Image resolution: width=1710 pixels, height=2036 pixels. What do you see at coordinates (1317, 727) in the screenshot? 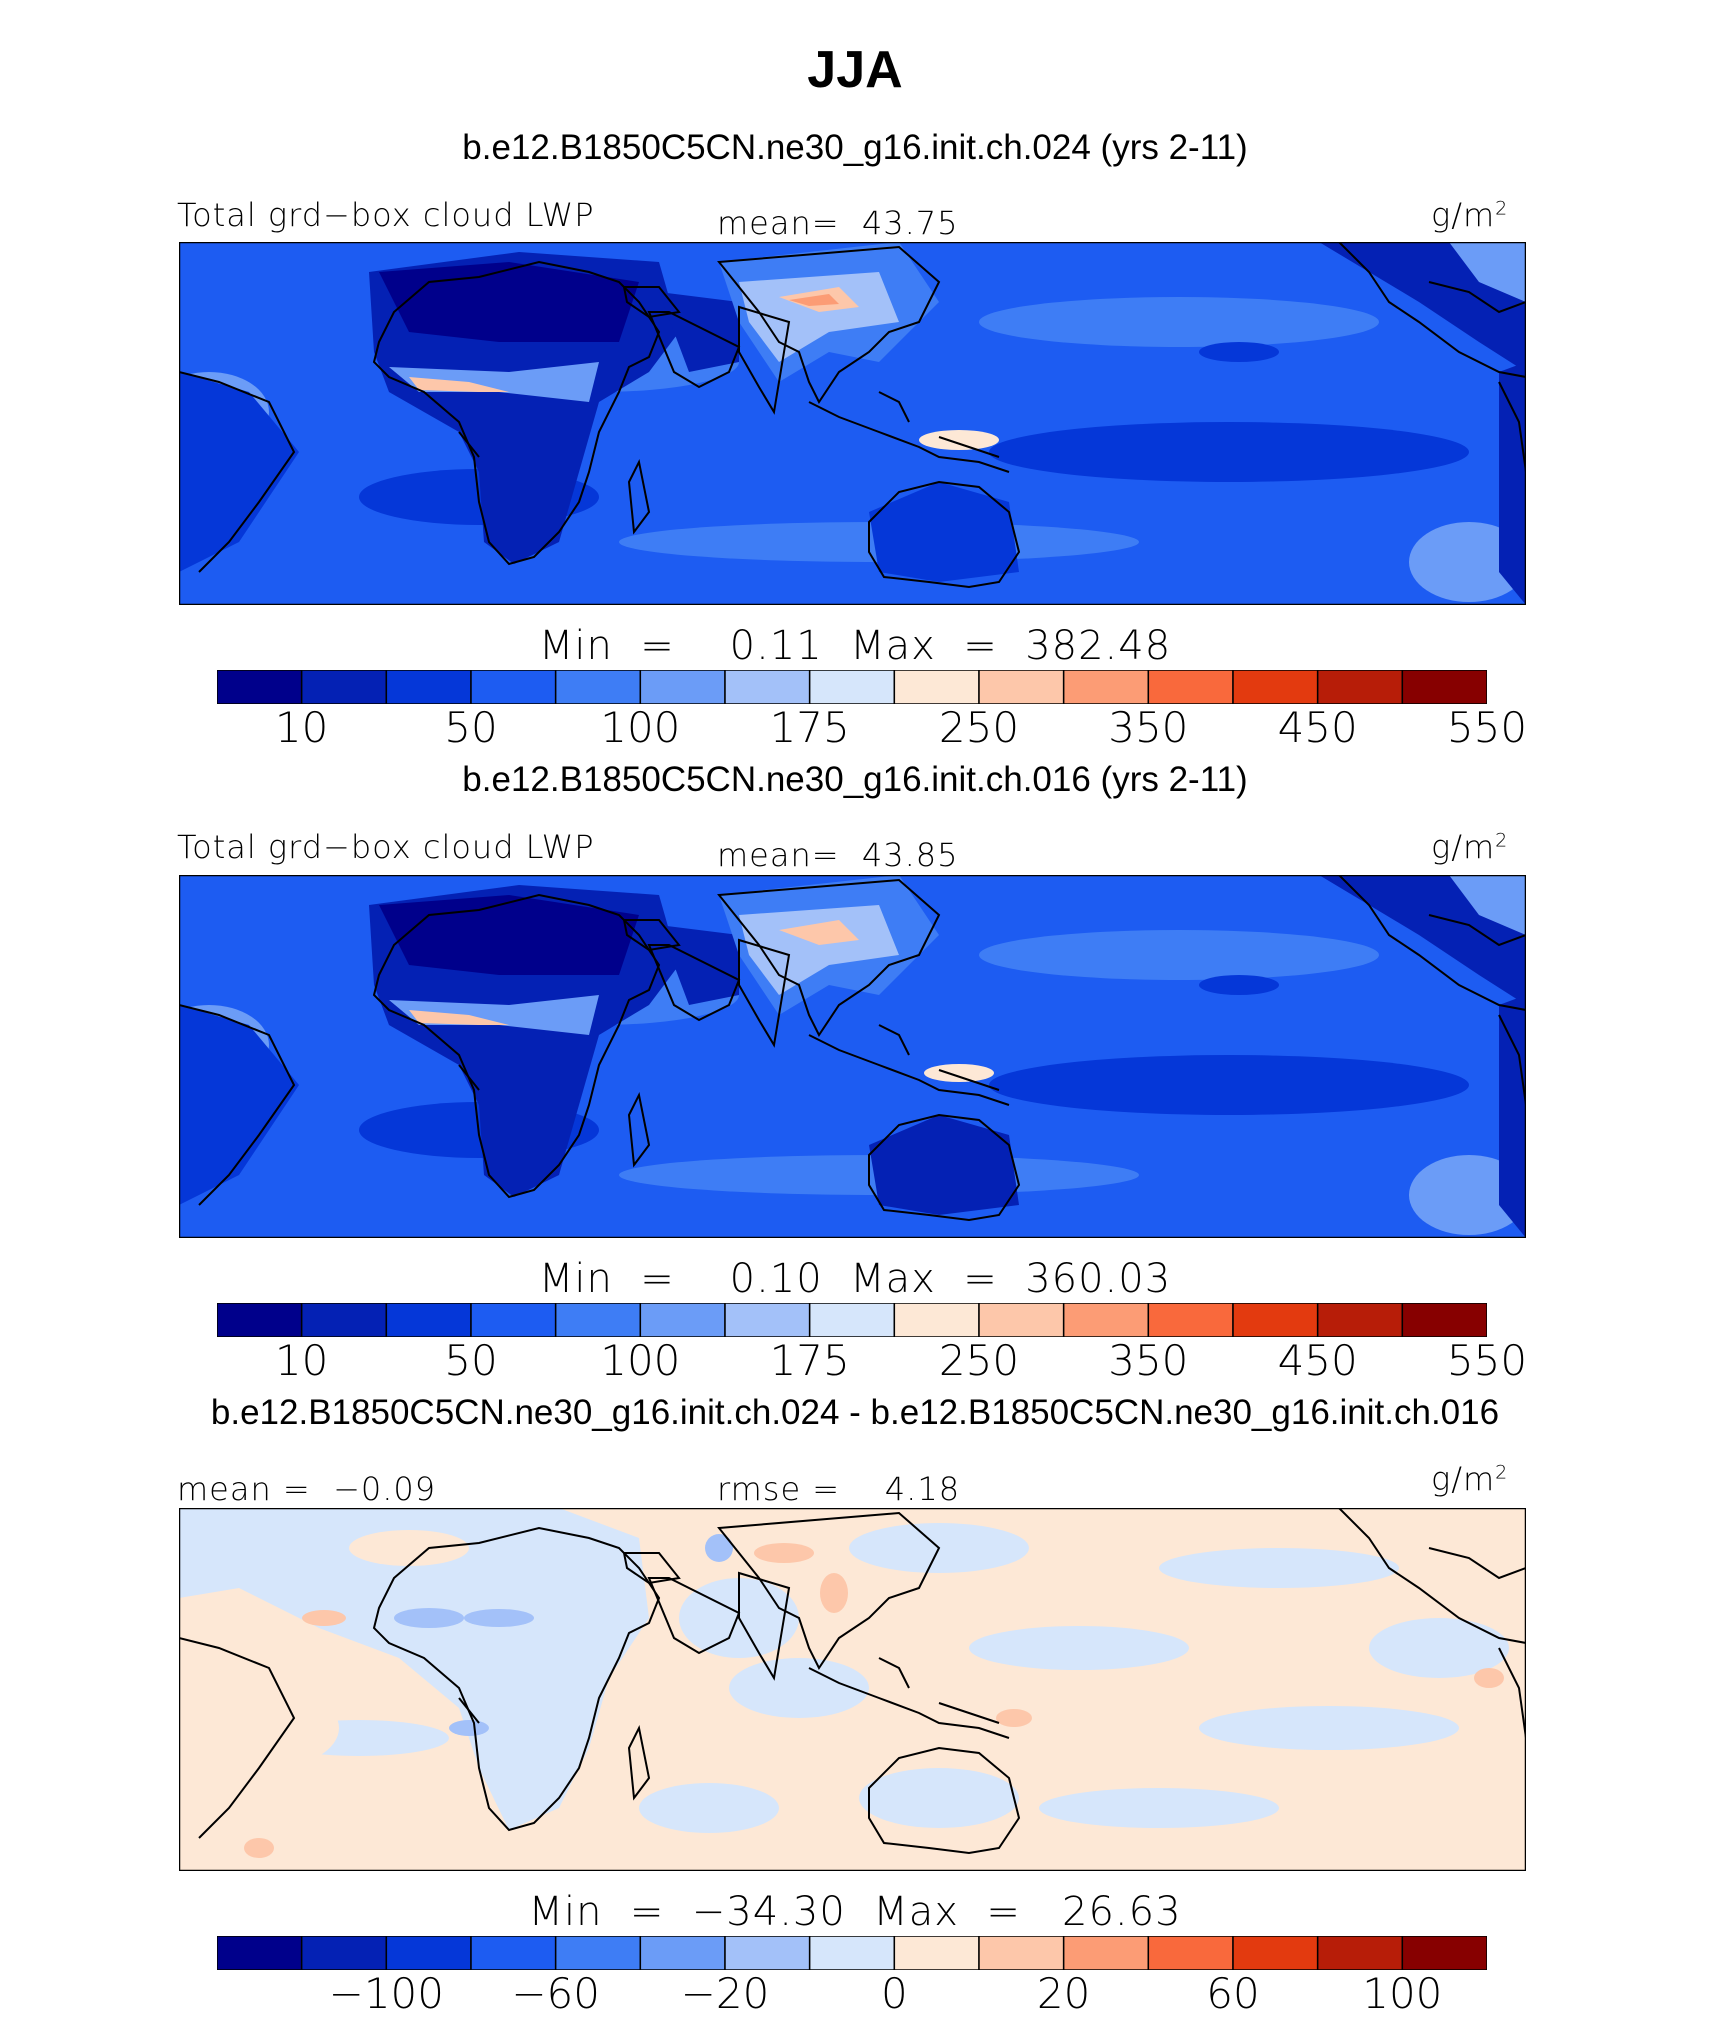
I see `colorbar-tick-label: 450` at bounding box center [1317, 727].